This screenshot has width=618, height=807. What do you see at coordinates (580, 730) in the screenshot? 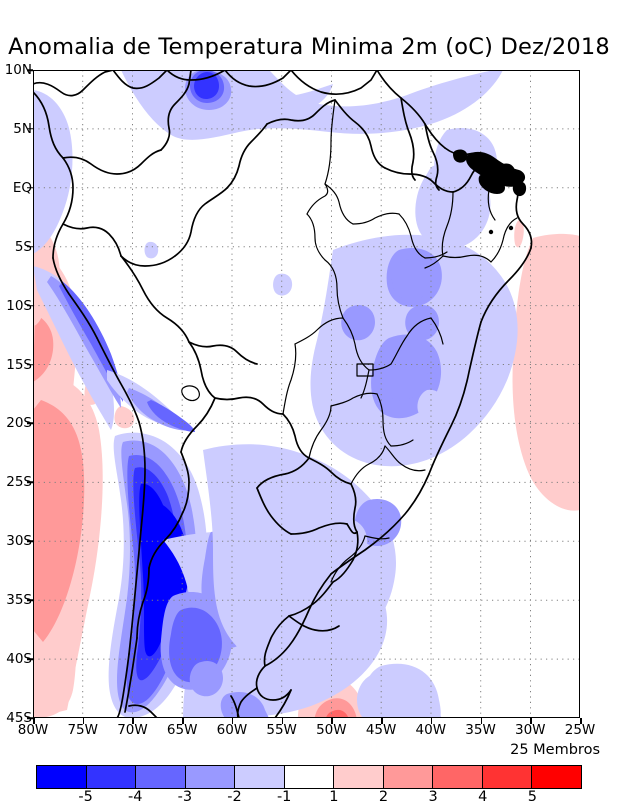
I see `x-tick-label: 25W` at bounding box center [580, 730].